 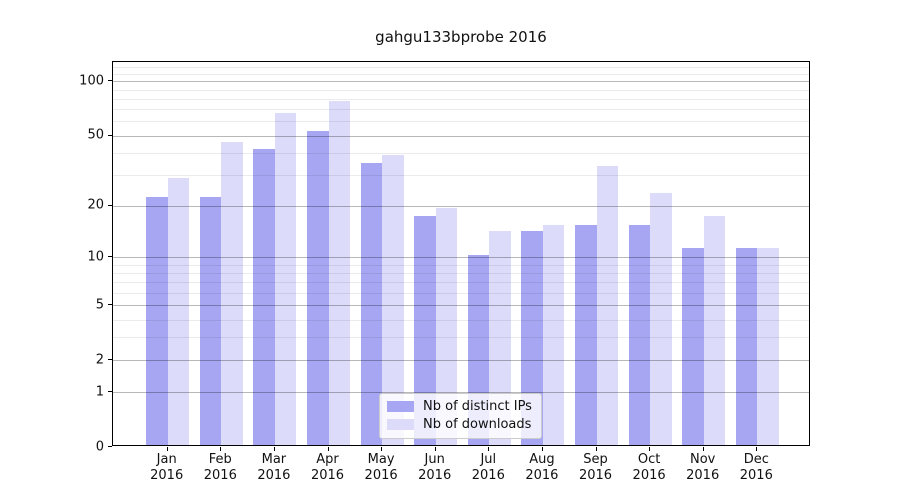 I want to click on y-tick-label: 10, so click(x=95, y=256).